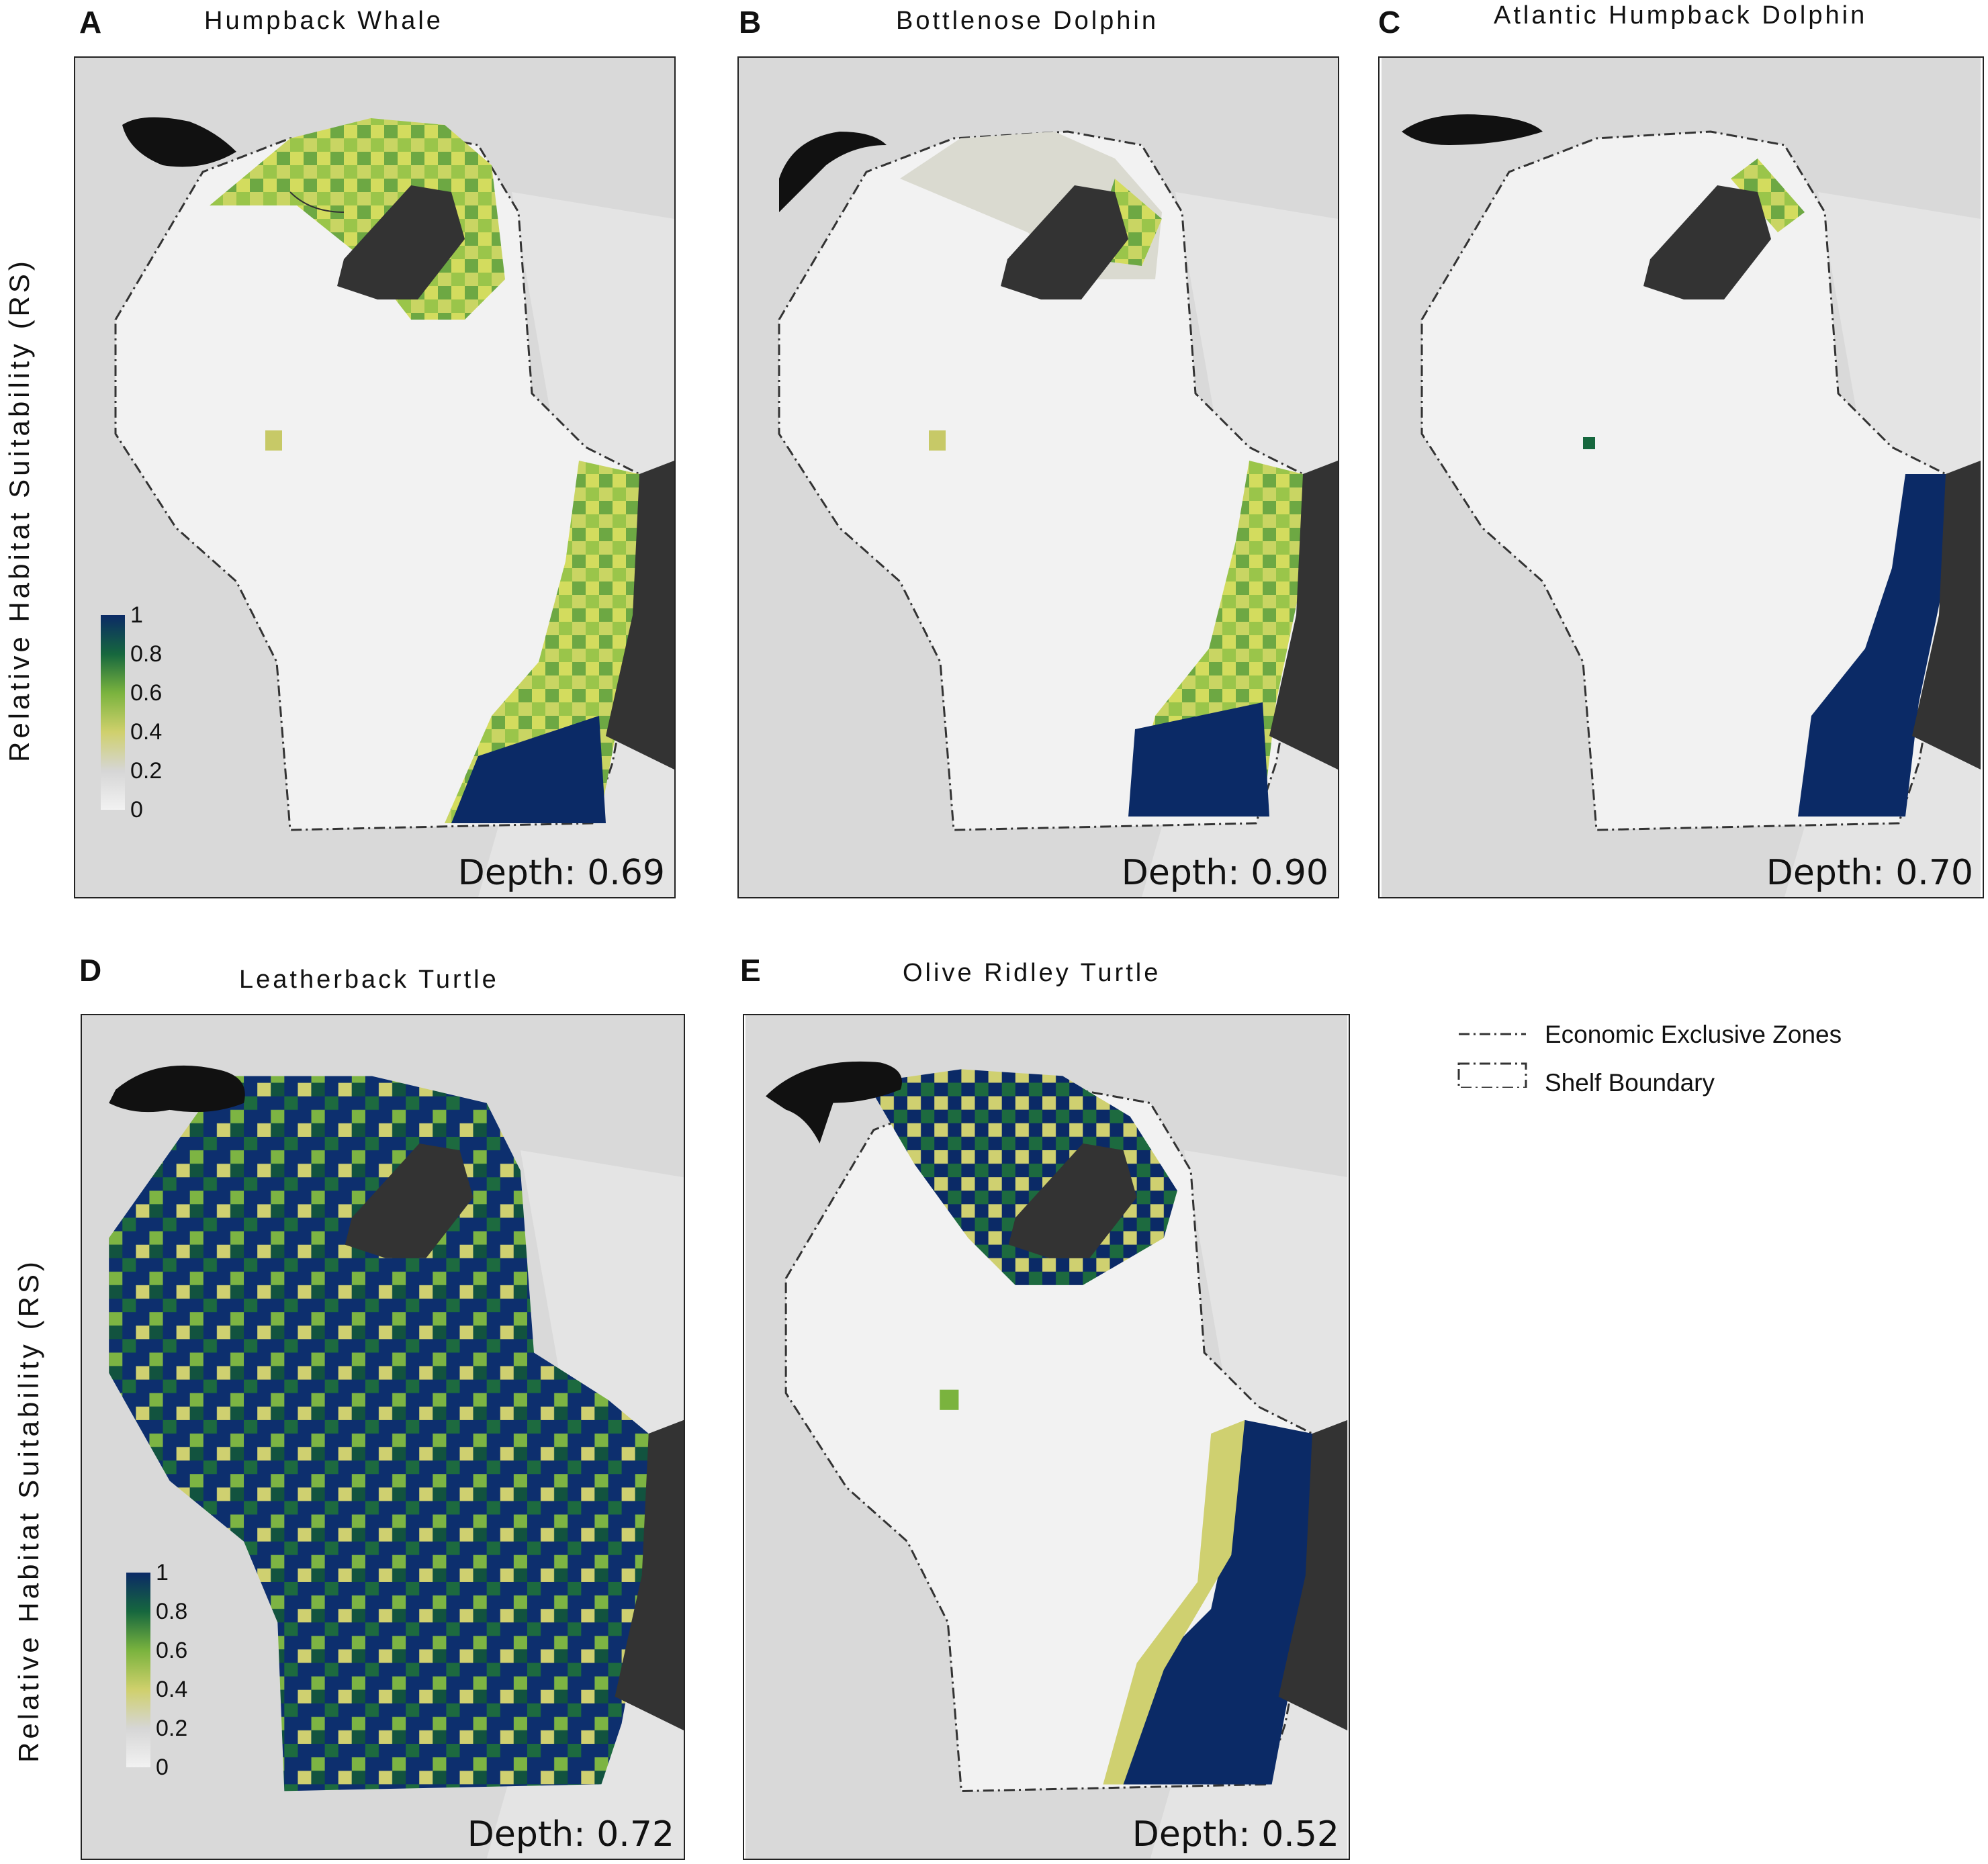 The image size is (1988, 1864). What do you see at coordinates (1630, 1083) in the screenshot?
I see `legend-shelf-label: Shelf Boundary` at bounding box center [1630, 1083].